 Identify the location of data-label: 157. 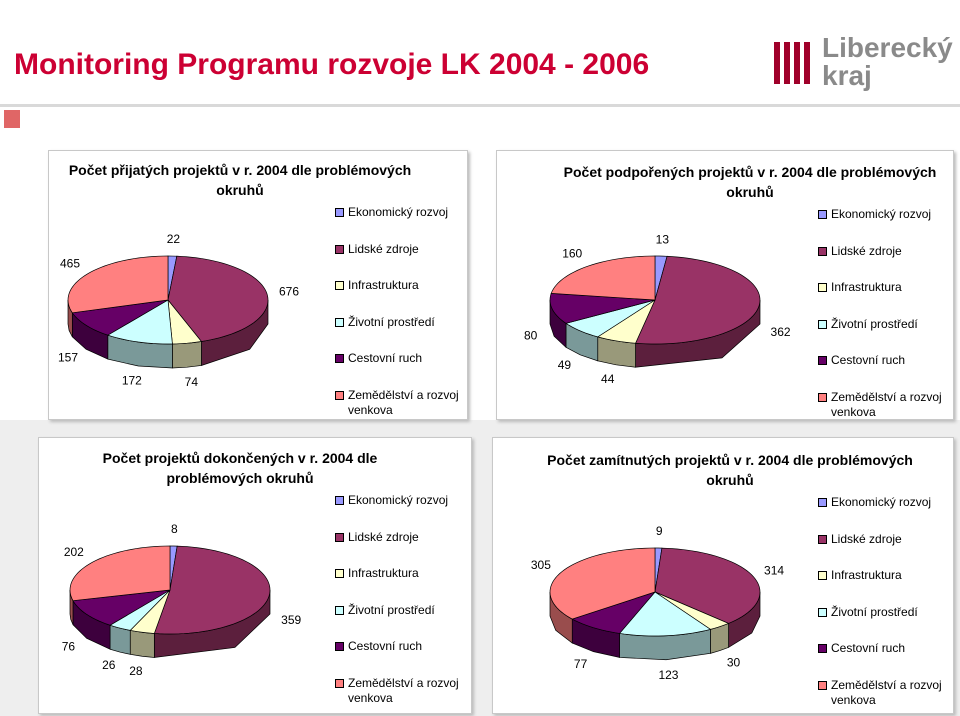
(68, 358).